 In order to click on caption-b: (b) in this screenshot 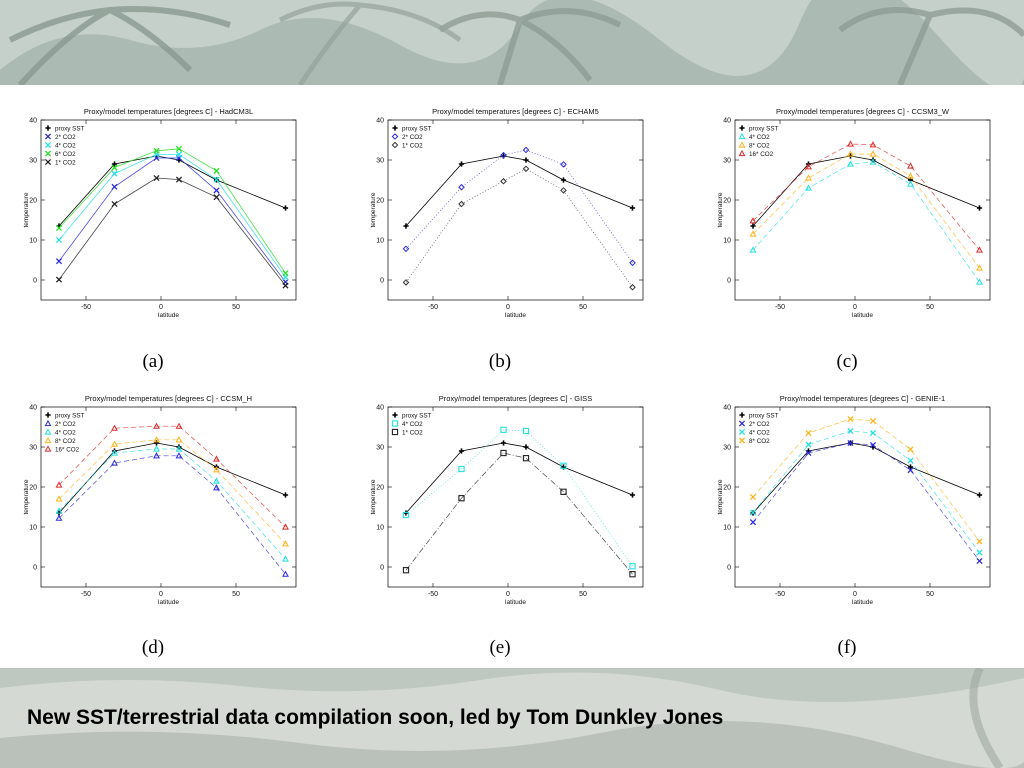, I will do `click(500, 361)`.